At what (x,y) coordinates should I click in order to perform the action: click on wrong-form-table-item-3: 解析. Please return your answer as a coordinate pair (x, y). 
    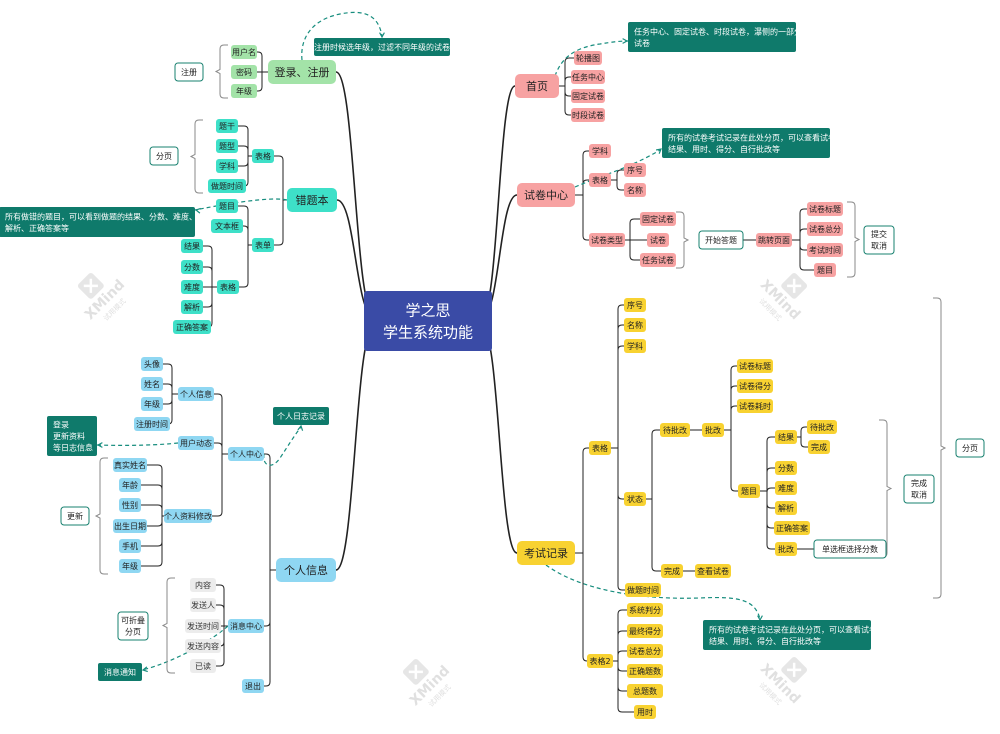
    Looking at the image, I should click on (192, 307).